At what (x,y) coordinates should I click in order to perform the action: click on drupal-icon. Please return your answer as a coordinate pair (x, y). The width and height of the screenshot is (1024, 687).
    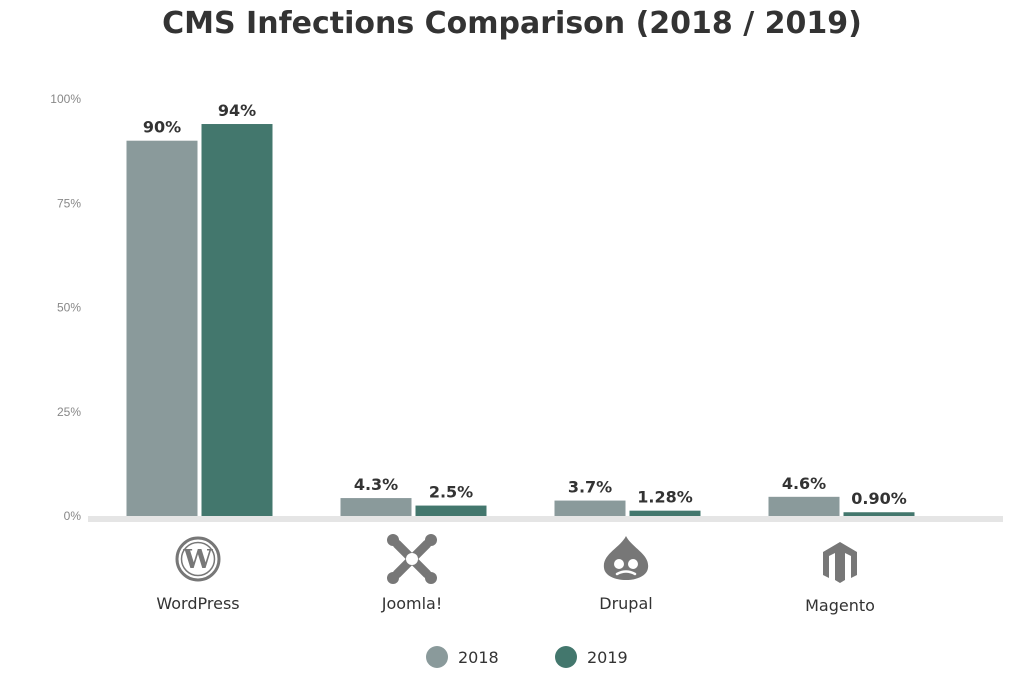
    Looking at the image, I should click on (626, 558).